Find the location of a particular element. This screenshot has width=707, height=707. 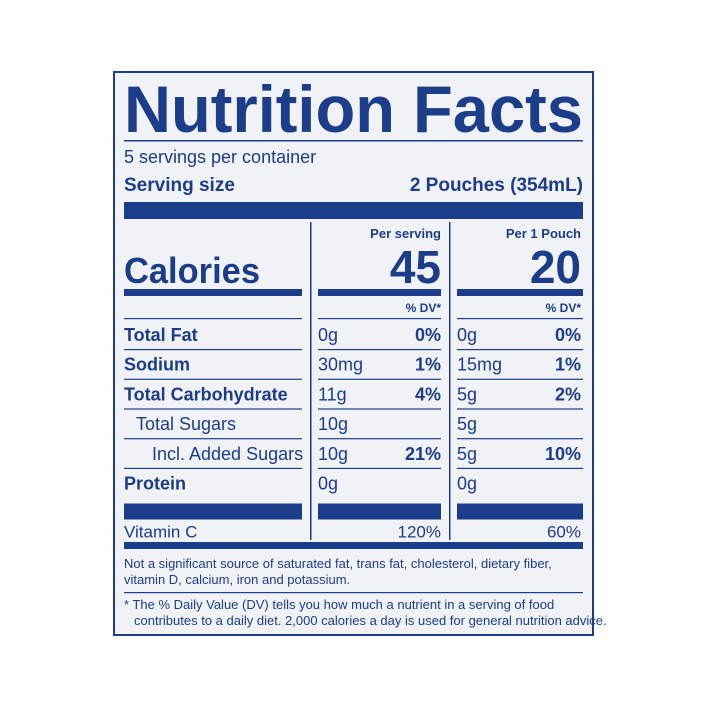

column-header: Per 1 Pouch is located at coordinates (543, 233).